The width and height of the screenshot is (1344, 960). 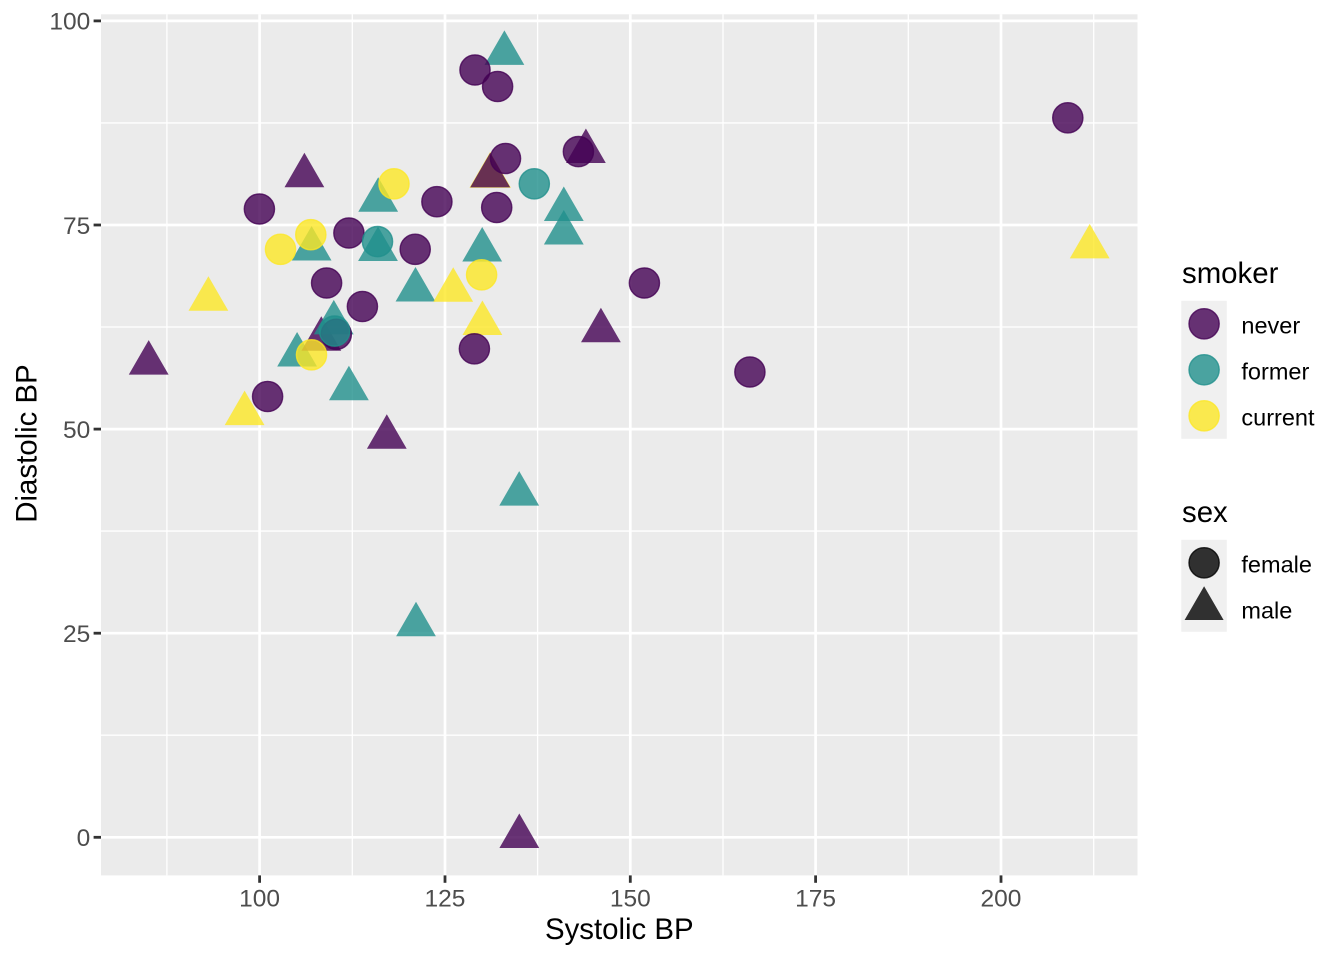 What do you see at coordinates (630, 899) in the screenshot?
I see `svg-text: 150` at bounding box center [630, 899].